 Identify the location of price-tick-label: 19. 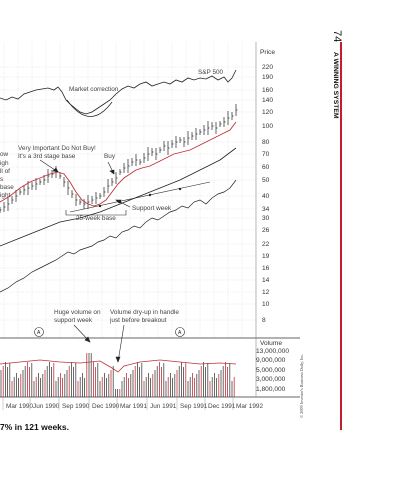
(266, 256).